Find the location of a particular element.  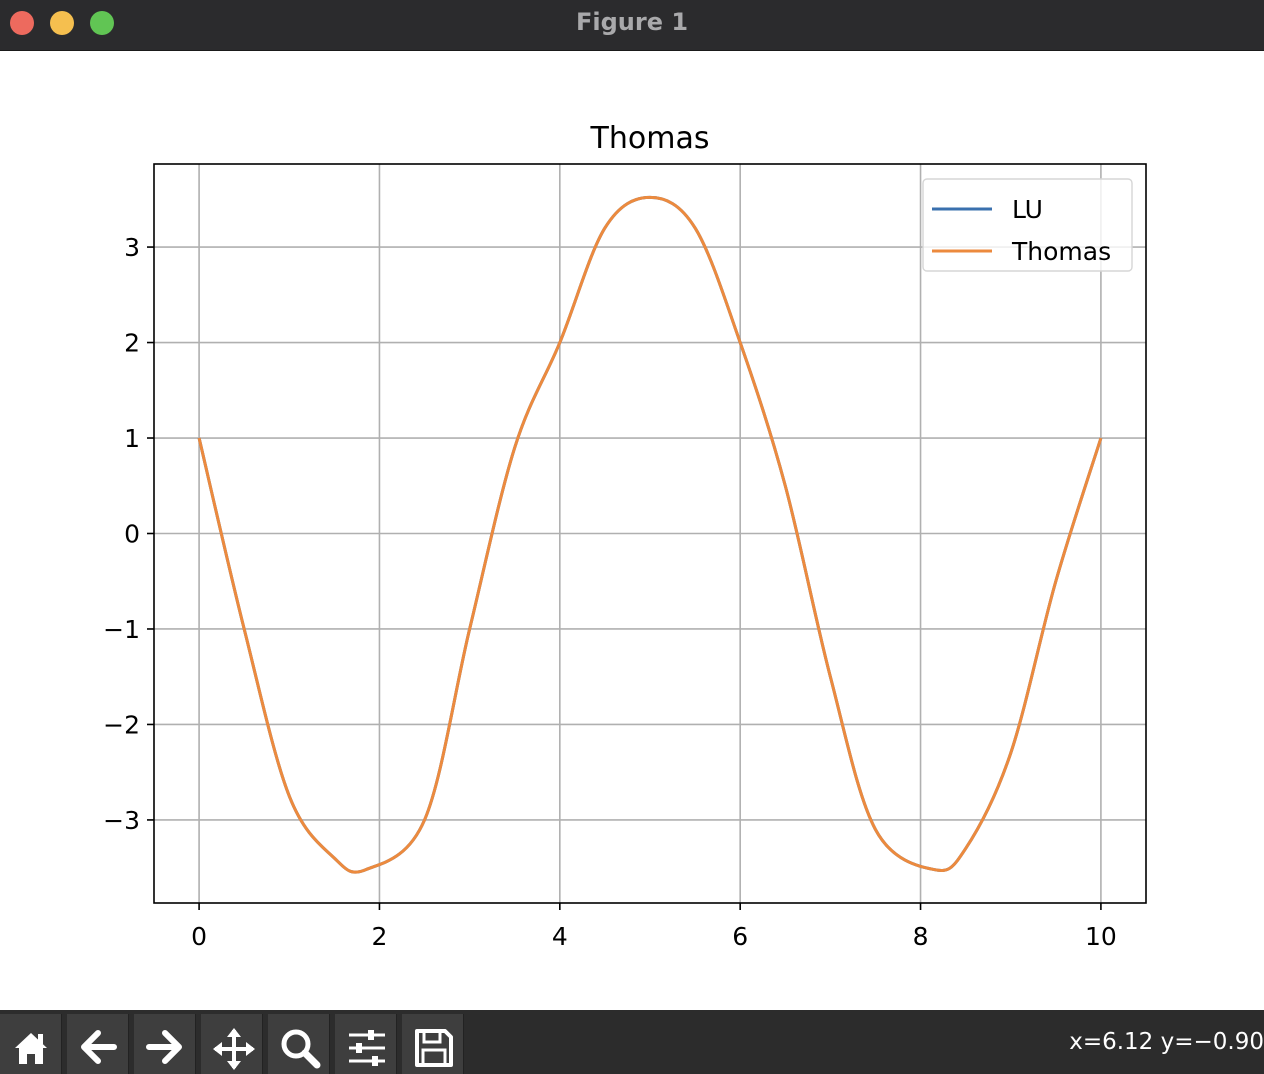

window-titlebar: Figure 1 is located at coordinates (632, 25).